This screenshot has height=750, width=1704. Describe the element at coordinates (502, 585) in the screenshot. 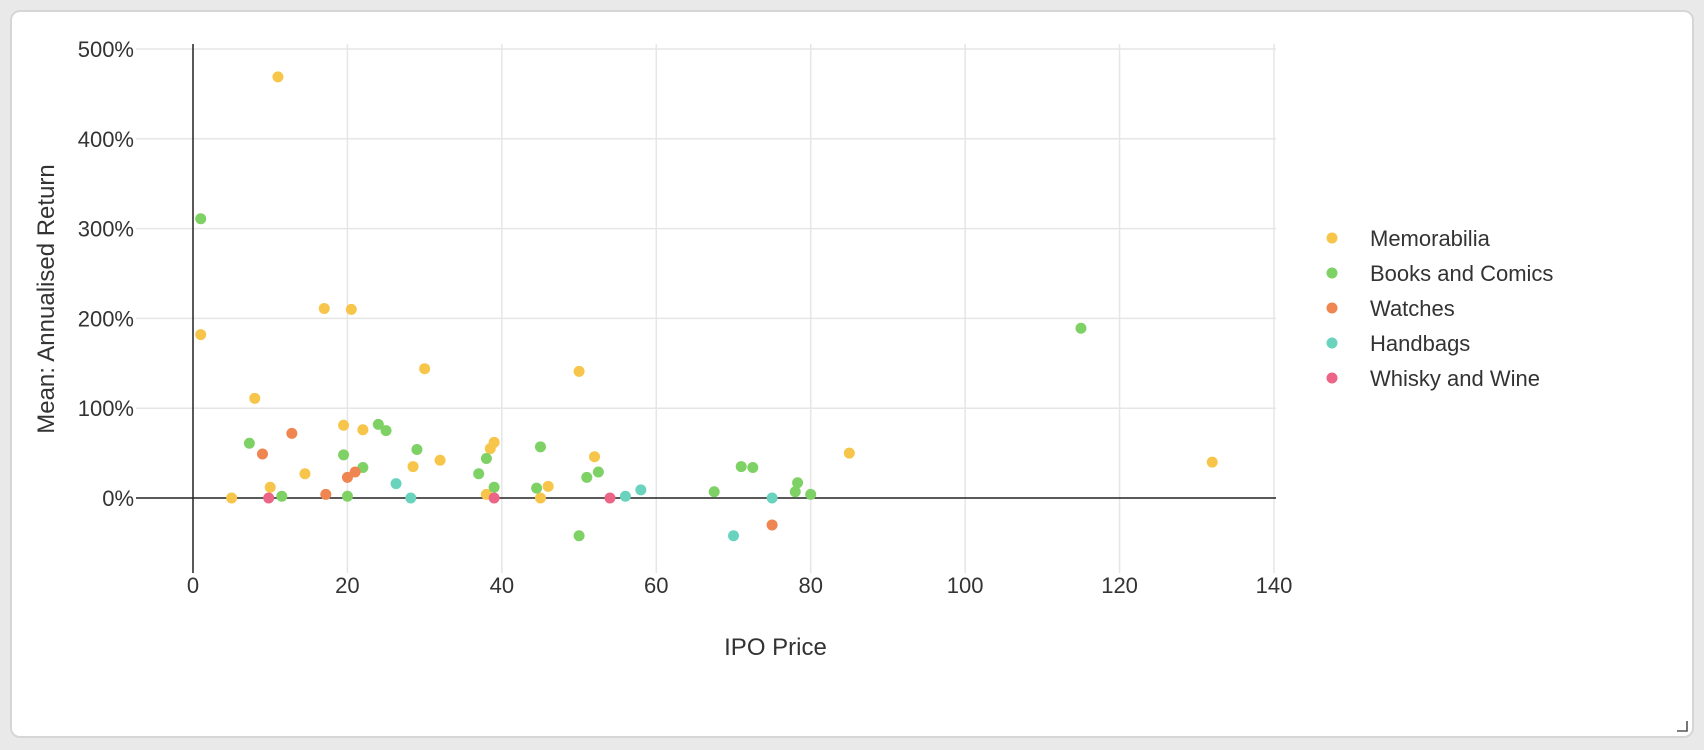

I see `x-tick-label: 40` at that location.